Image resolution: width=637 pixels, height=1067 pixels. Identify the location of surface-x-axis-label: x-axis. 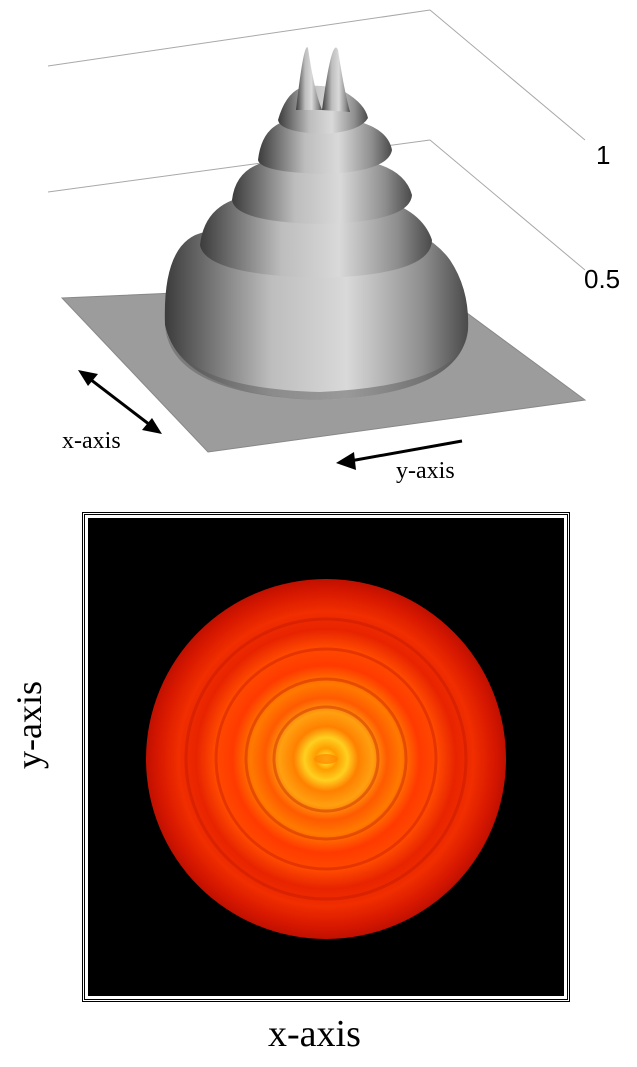
(91, 441).